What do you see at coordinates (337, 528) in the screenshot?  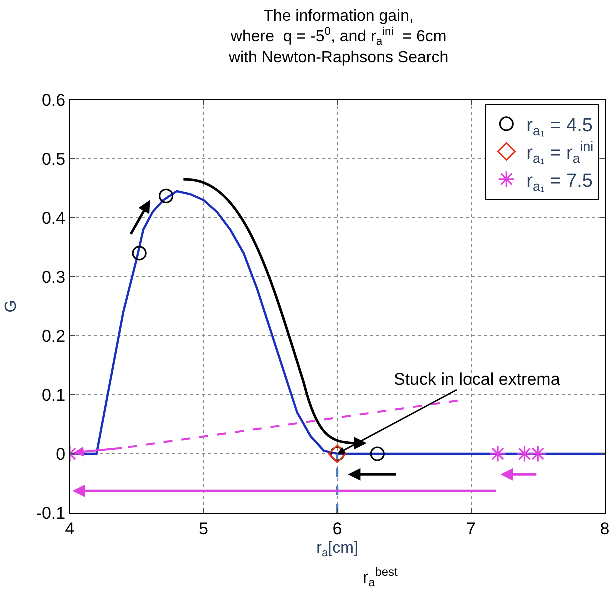 I see `x-tick-label: 6` at bounding box center [337, 528].